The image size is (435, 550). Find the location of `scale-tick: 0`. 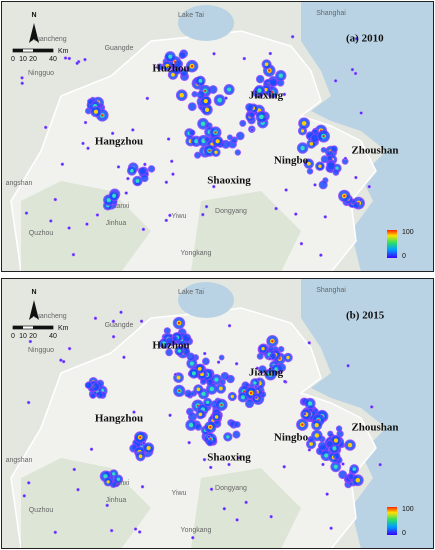

scale-tick: 0 is located at coordinates (13, 59).